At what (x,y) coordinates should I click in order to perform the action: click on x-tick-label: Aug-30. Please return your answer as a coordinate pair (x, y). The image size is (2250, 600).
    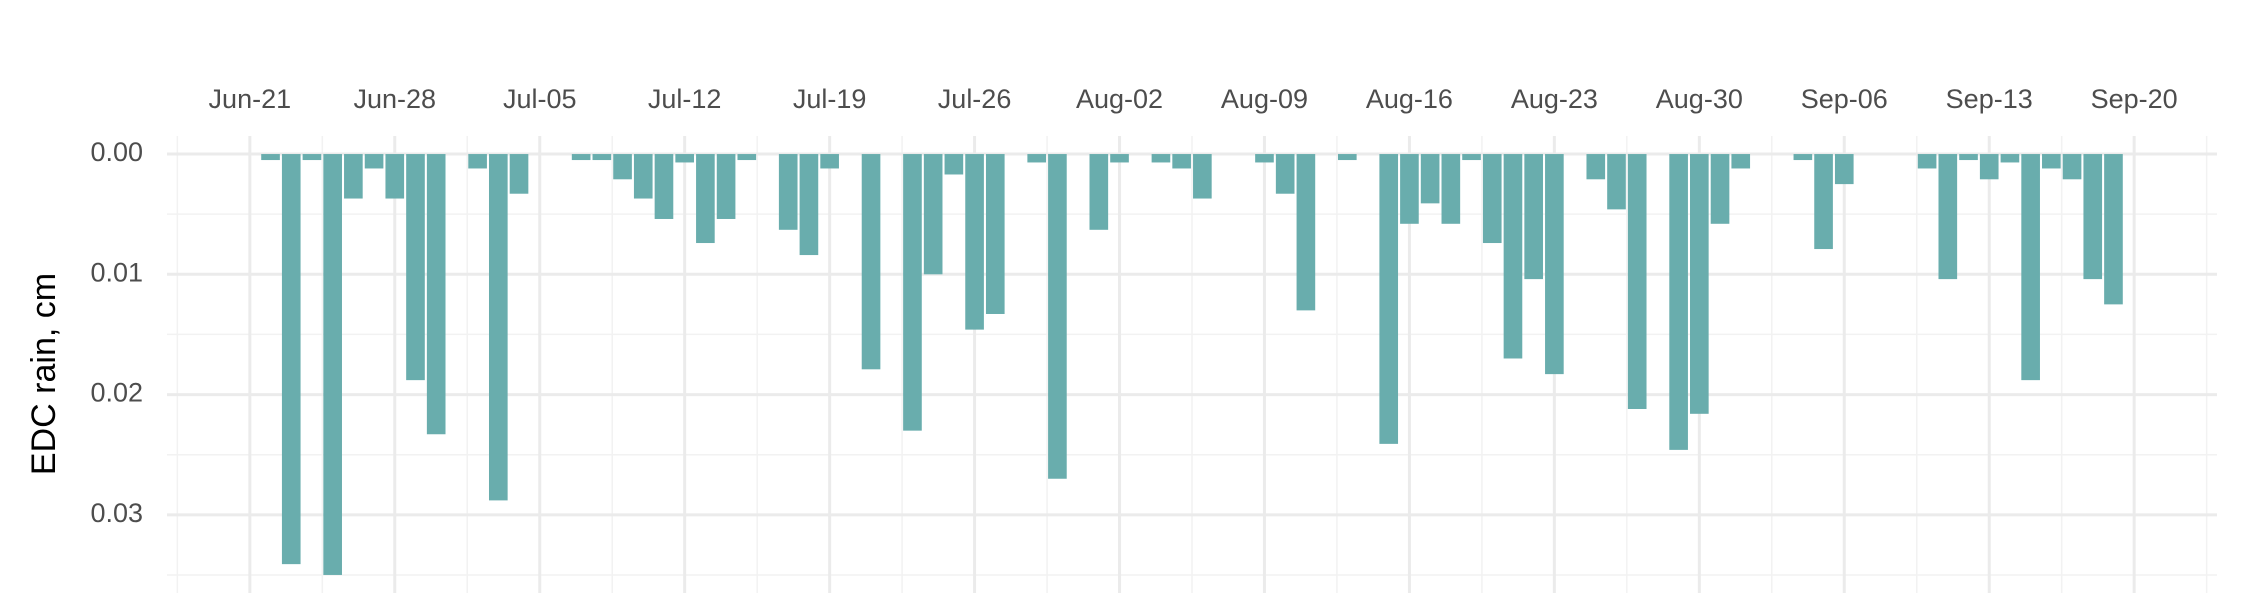
    Looking at the image, I should click on (1699, 99).